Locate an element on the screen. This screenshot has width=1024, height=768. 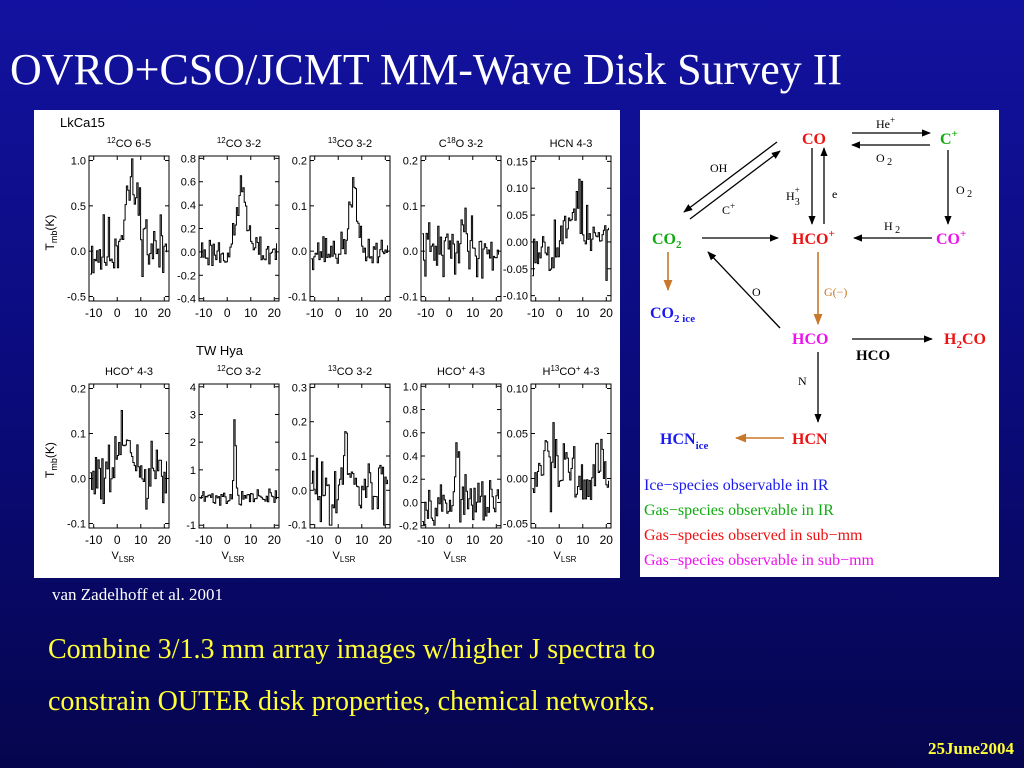
y-tick-label: 0.6 is located at coordinates (410, 434).